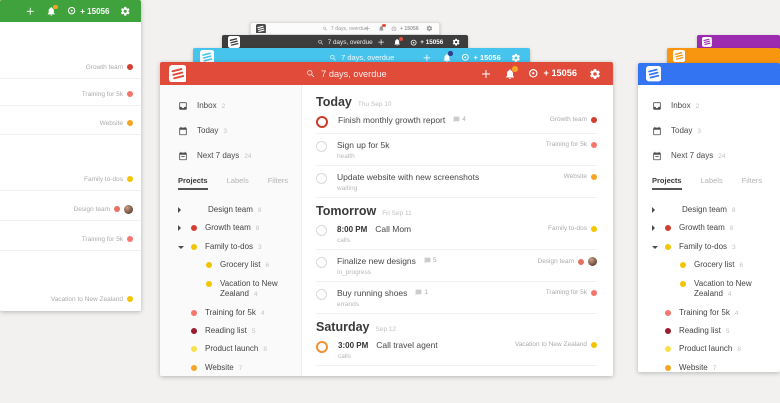  What do you see at coordinates (128, 209) in the screenshot?
I see `avatar` at bounding box center [128, 209].